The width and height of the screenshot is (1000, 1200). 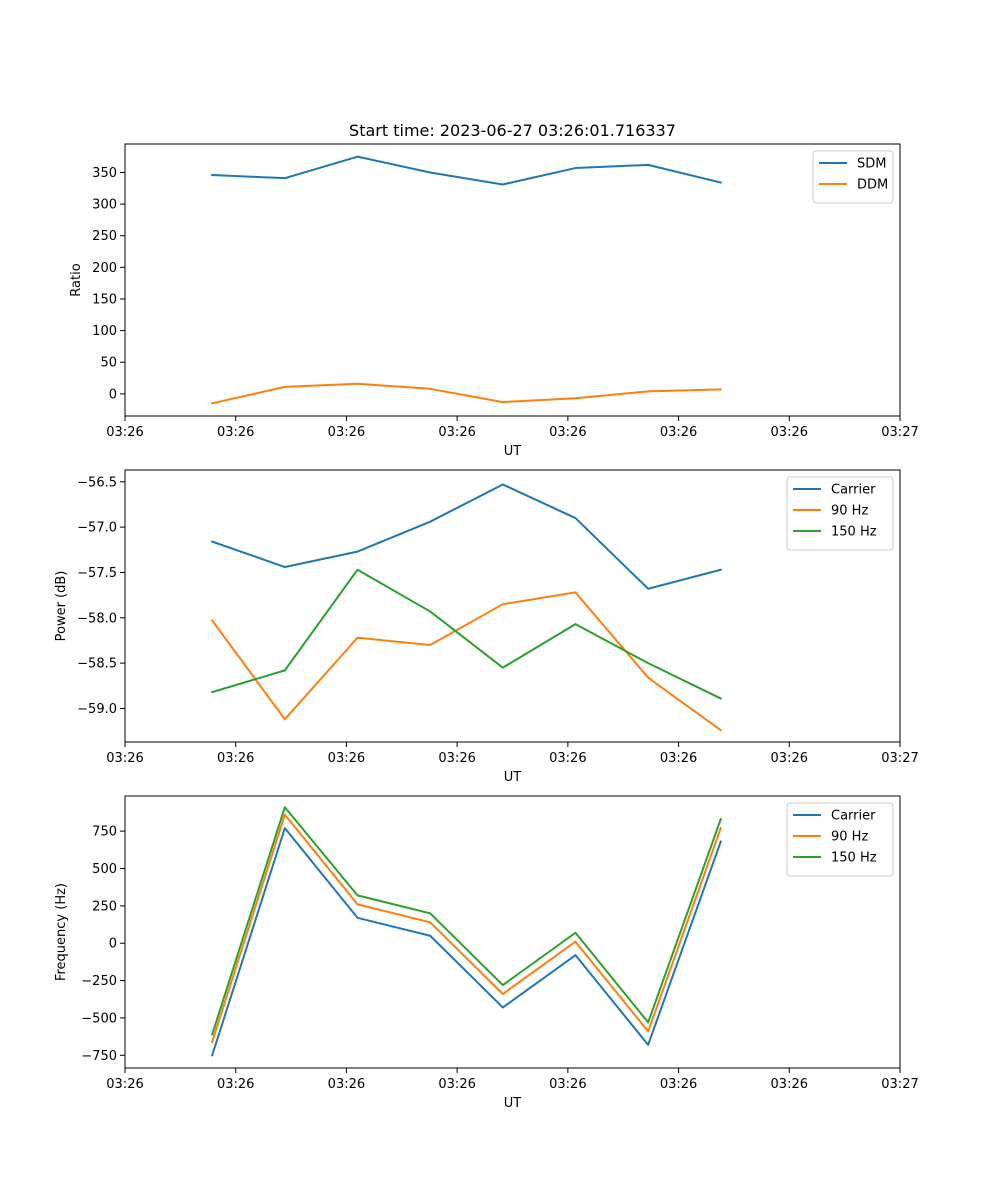 I want to click on series-line-sdm, so click(x=466, y=170).